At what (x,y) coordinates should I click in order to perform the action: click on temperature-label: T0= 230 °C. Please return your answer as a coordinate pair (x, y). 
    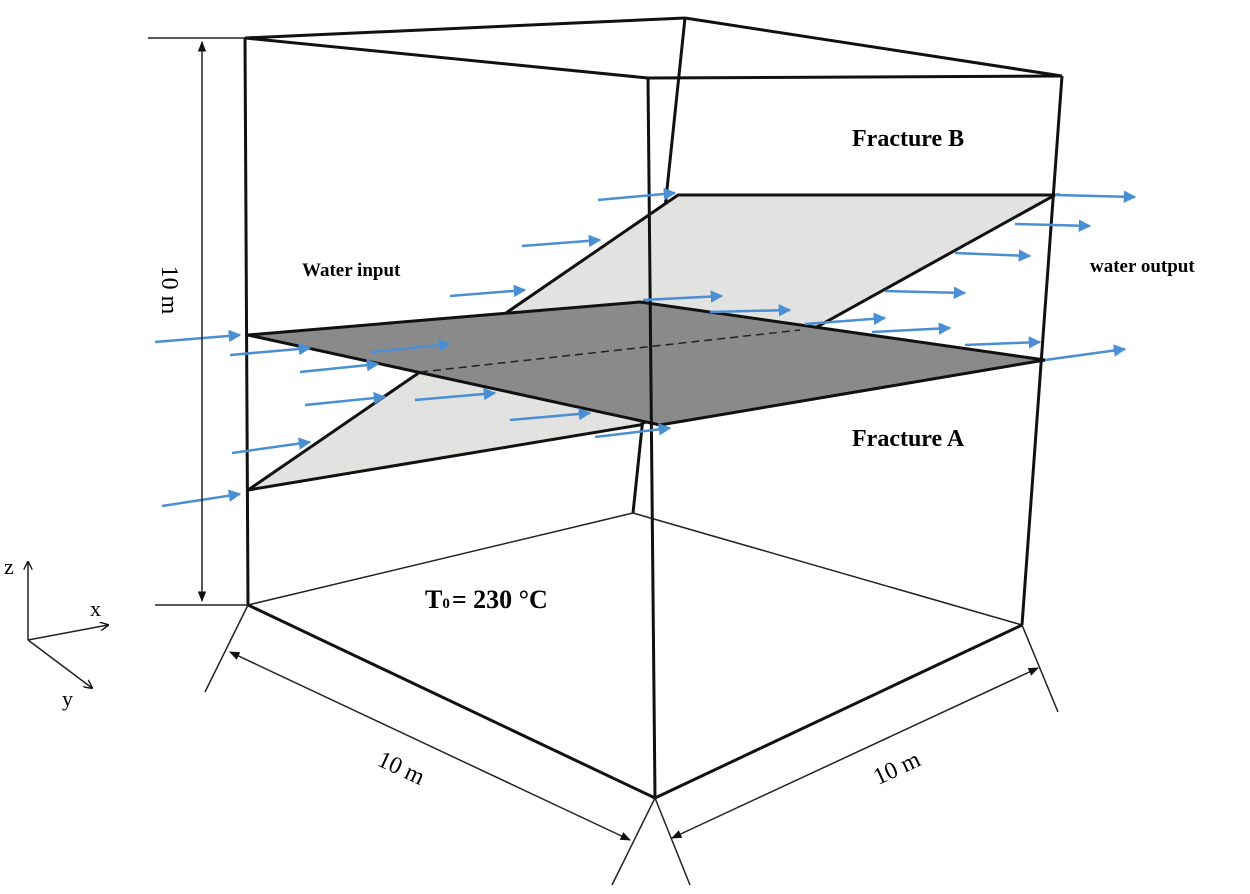
    Looking at the image, I should click on (486, 599).